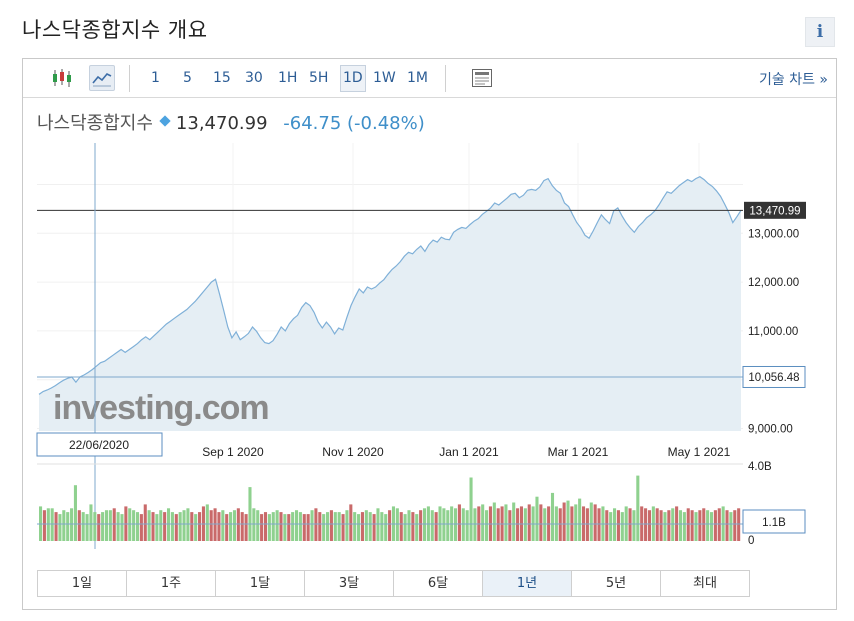 The width and height of the screenshot is (854, 621). What do you see at coordinates (82, 583) in the screenshot?
I see `period-1d: 1일` at bounding box center [82, 583].